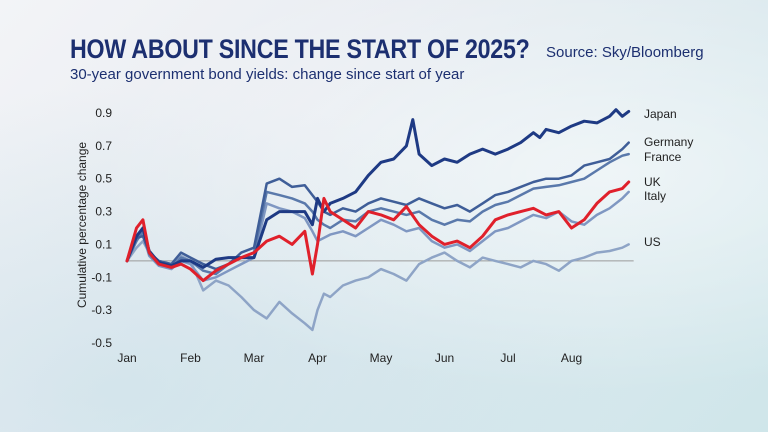 Image resolution: width=768 pixels, height=432 pixels. What do you see at coordinates (652, 182) in the screenshot?
I see `series-label-uk: UK` at bounding box center [652, 182].